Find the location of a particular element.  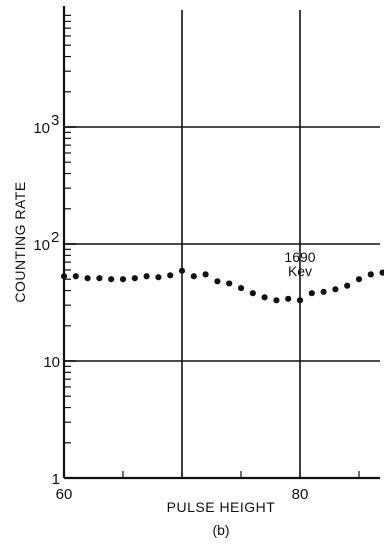

y-tick-label-1: 1 is located at coordinates (56, 479).